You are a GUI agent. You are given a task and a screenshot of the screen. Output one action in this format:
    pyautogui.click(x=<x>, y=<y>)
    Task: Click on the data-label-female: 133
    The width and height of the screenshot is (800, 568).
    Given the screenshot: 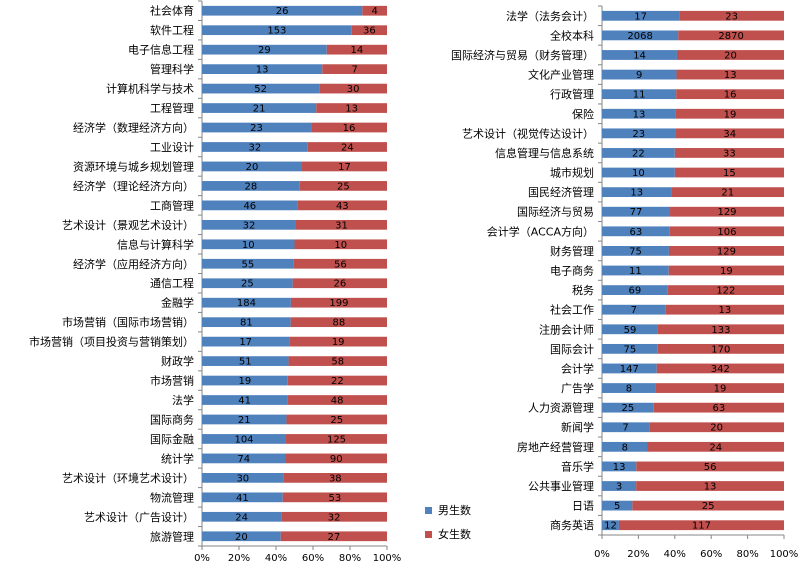 What is the action you would take?
    pyautogui.click(x=720, y=330)
    